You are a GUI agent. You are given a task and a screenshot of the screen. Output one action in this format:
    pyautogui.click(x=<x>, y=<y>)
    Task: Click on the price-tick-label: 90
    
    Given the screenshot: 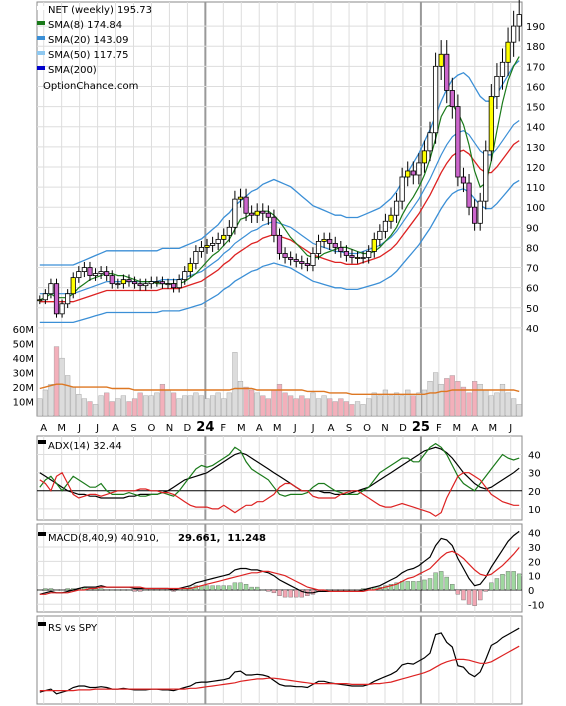 What is the action you would take?
    pyautogui.click(x=532, y=228)
    